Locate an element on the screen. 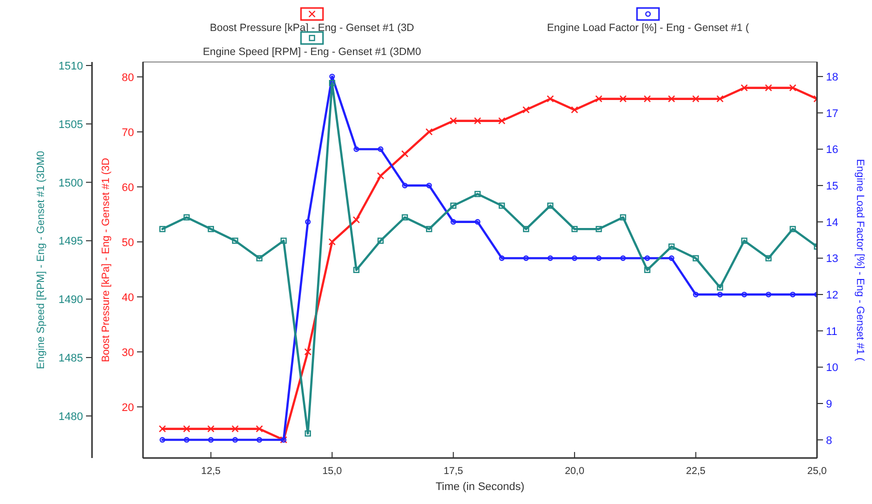  y2-tick-label: 10 is located at coordinates (832, 368).